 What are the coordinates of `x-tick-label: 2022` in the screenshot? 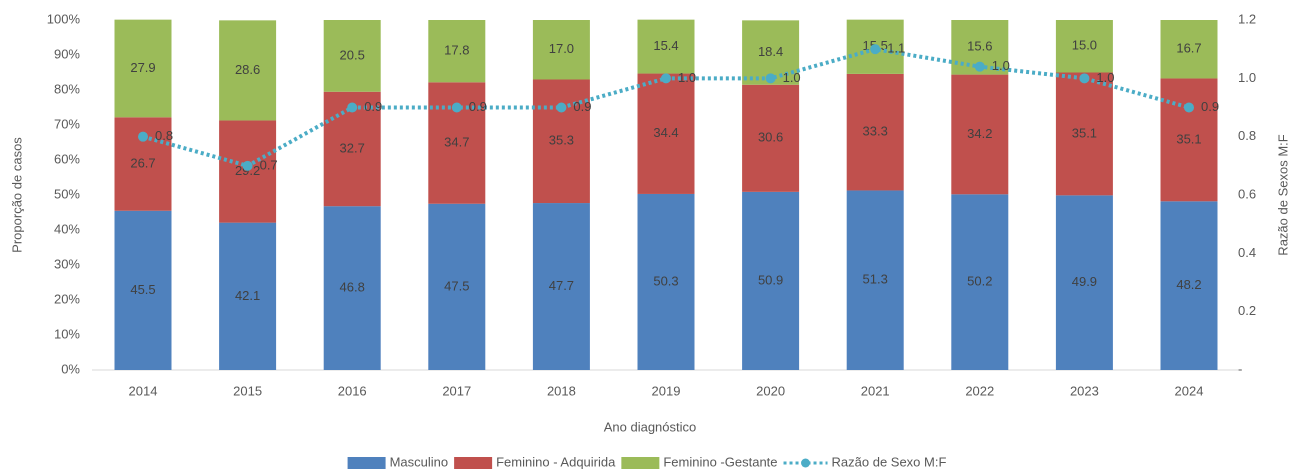 It's located at (979, 390).